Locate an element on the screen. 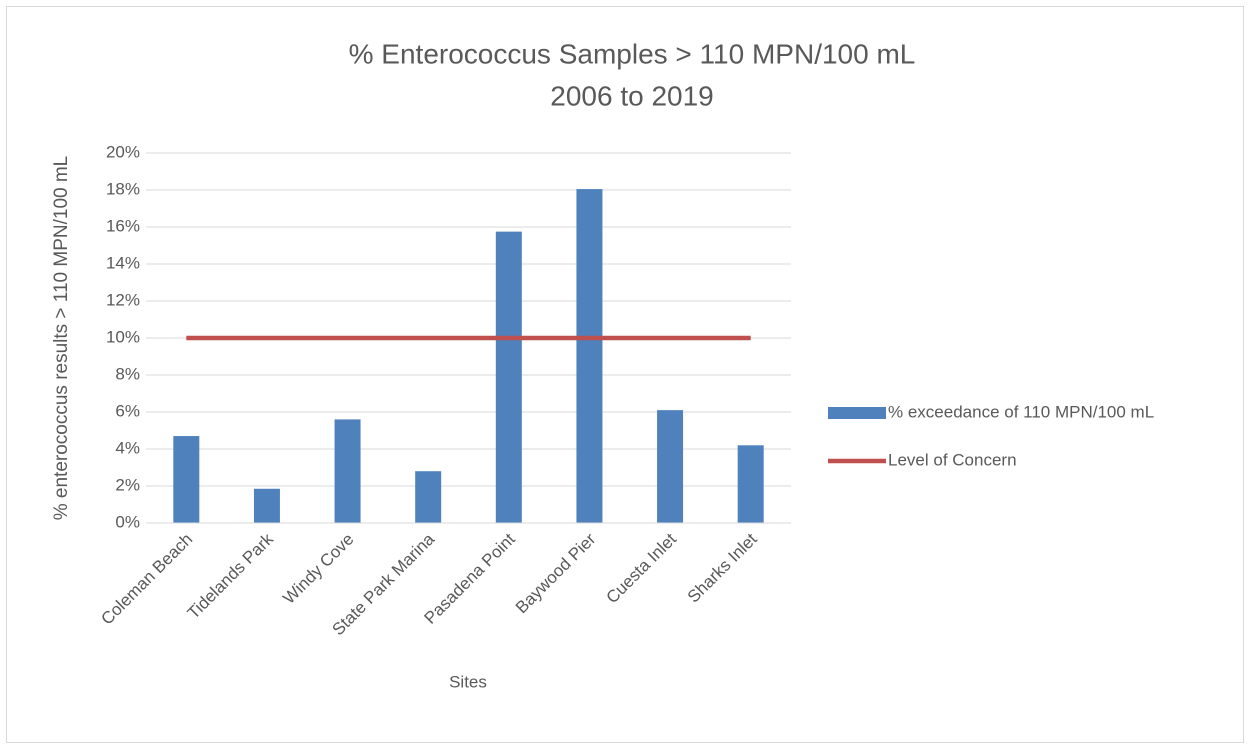  y-tick-label: 6% is located at coordinates (127, 410).